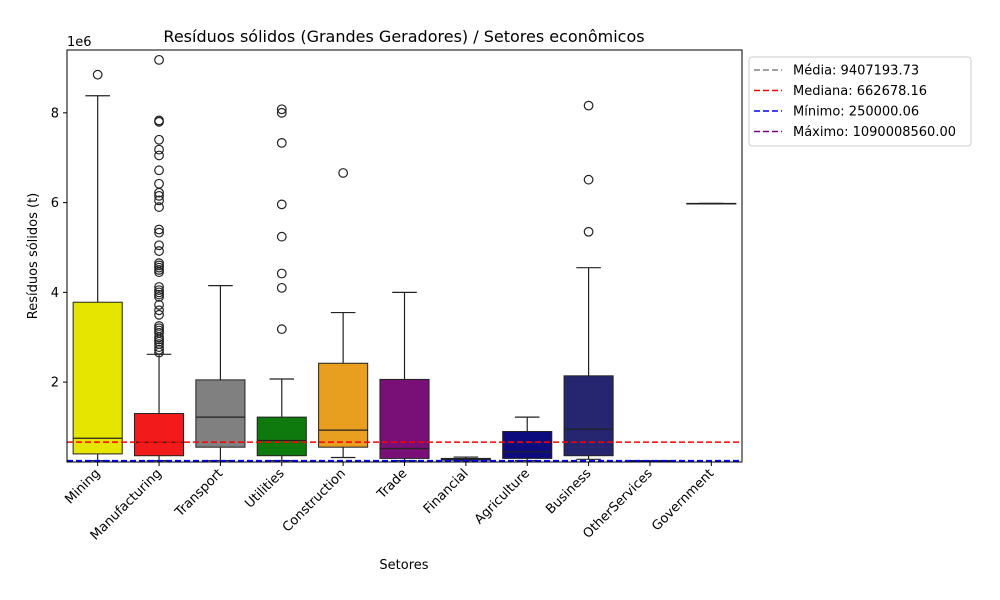  I want to click on box-manufacturing, so click(159, 258).